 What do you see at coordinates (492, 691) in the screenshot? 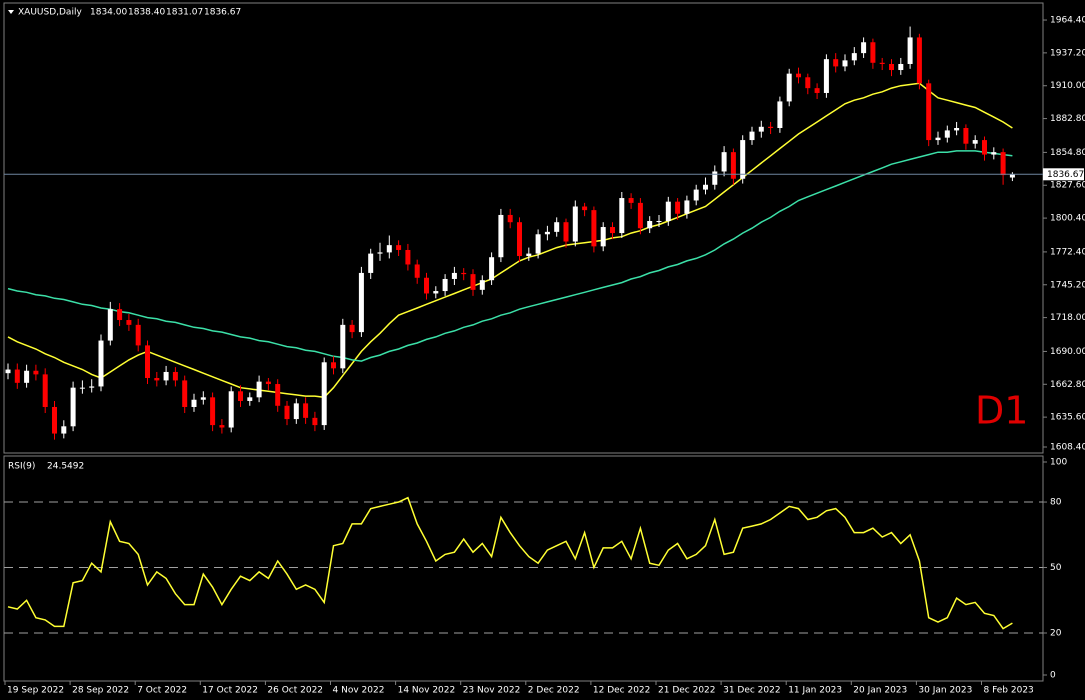
I see `x-tick-label: 23 Nov 2022` at bounding box center [492, 691].